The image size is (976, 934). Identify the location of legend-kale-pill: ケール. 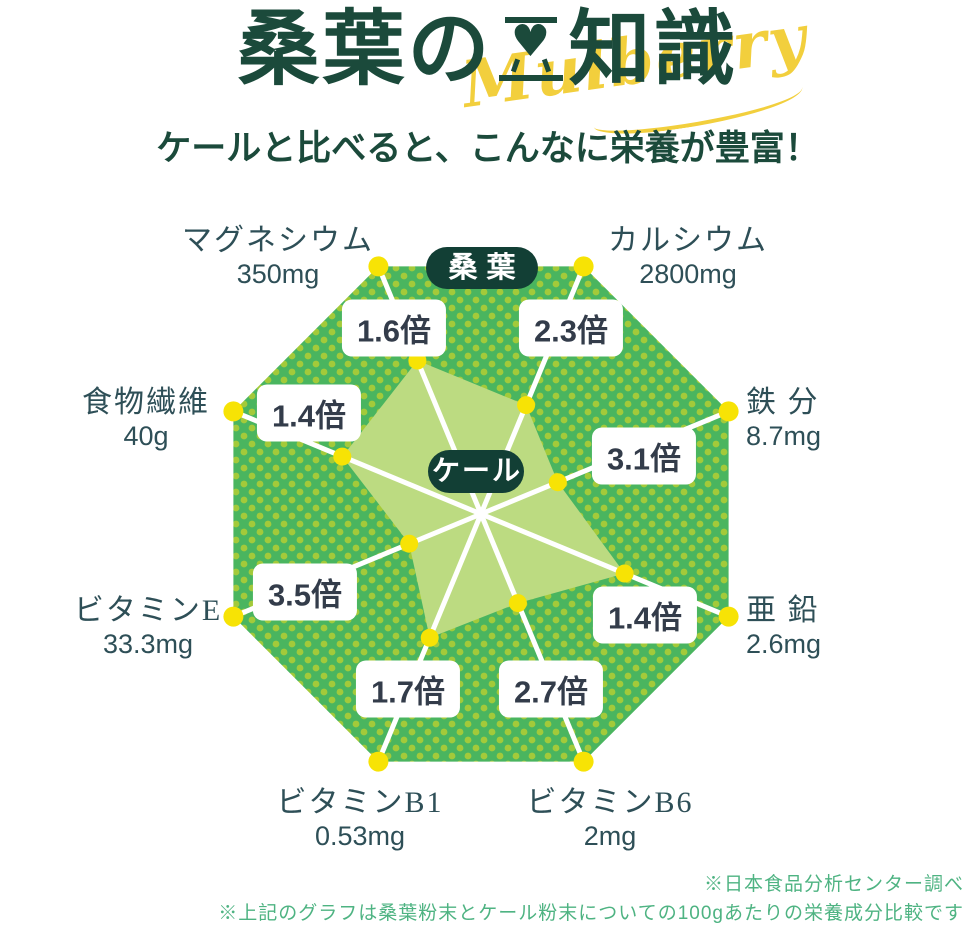
(476, 471).